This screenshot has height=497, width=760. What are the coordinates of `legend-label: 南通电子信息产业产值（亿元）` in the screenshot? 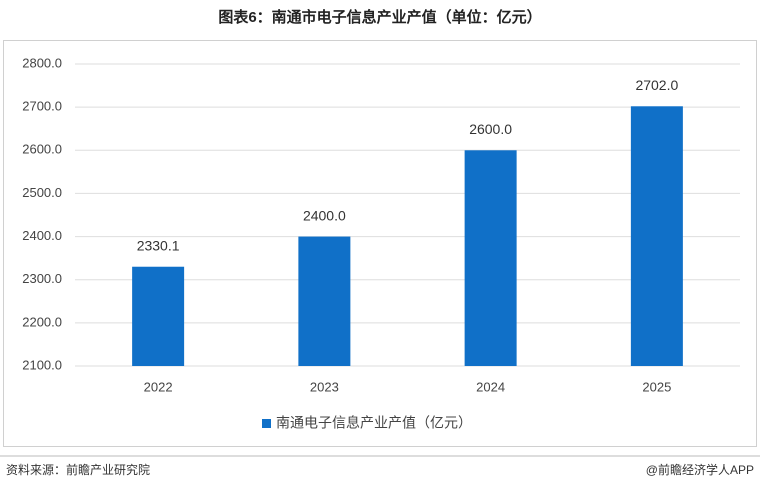 It's located at (374, 423).